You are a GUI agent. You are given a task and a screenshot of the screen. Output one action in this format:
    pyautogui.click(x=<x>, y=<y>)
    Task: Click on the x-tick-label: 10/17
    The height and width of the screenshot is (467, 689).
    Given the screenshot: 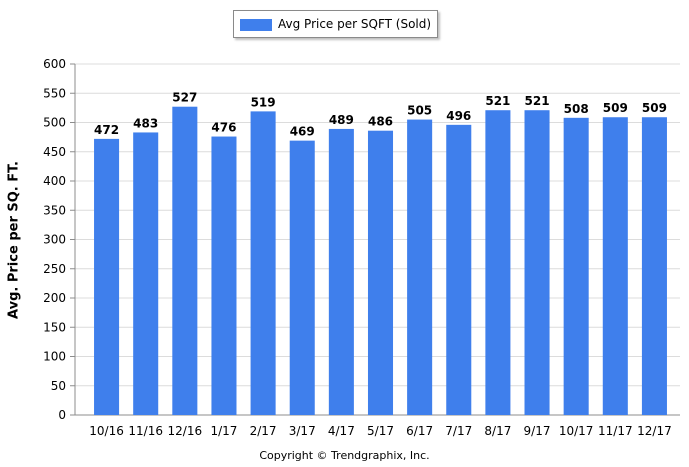 What is the action you would take?
    pyautogui.click(x=576, y=431)
    